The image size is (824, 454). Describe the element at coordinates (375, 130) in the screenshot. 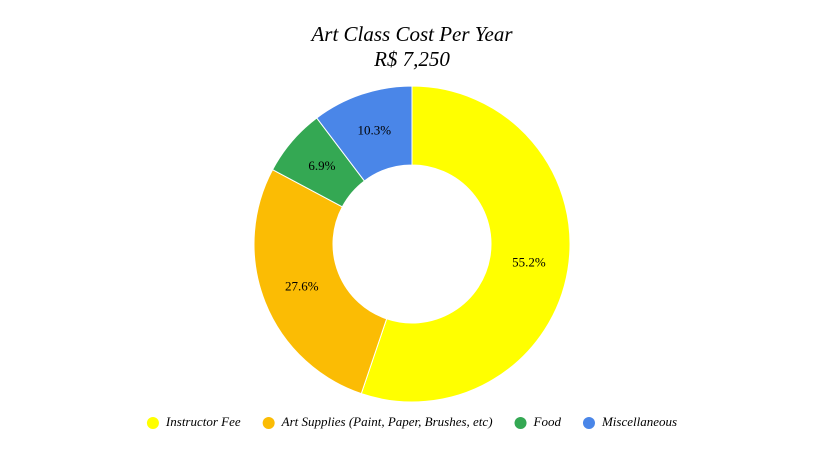

I see `slice-label: 10.3%` at that location.